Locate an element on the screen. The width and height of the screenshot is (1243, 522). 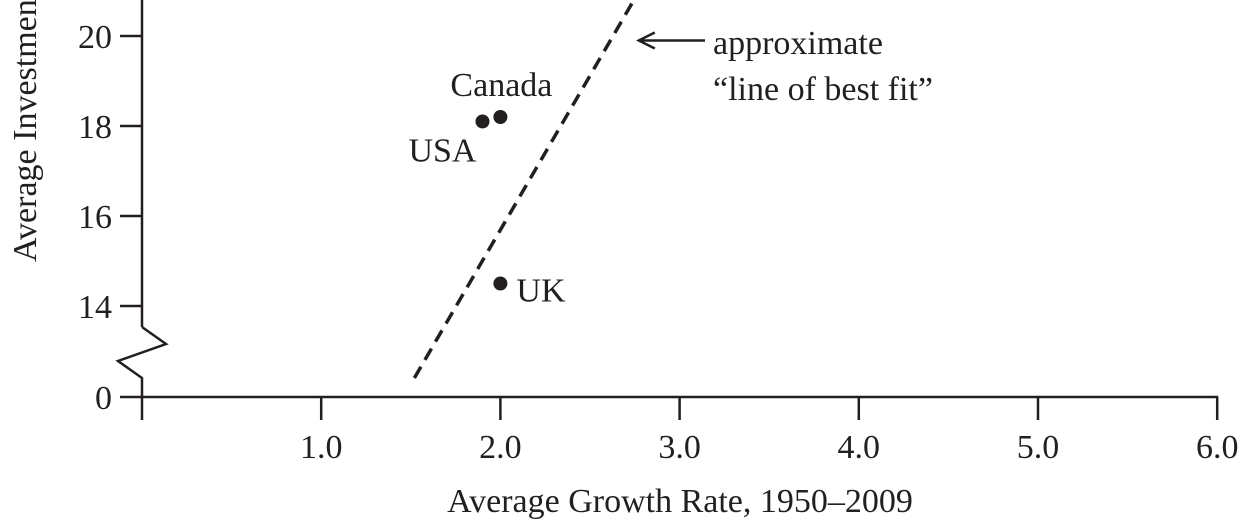
point-label-usa: USA is located at coordinates (442, 151).